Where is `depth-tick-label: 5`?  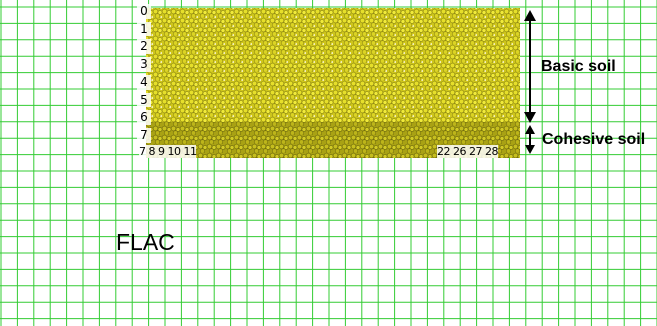 depth-tick-label: 5 is located at coordinates (144, 100).